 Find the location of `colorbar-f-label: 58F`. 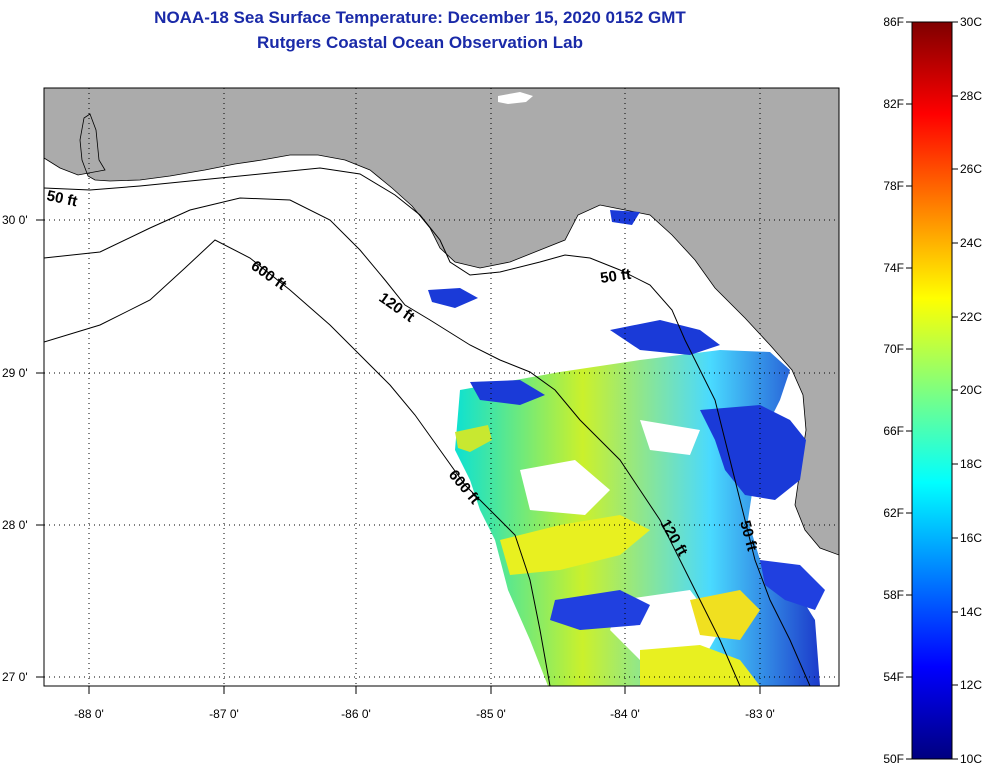

colorbar-f-label: 58F is located at coordinates (893, 595).